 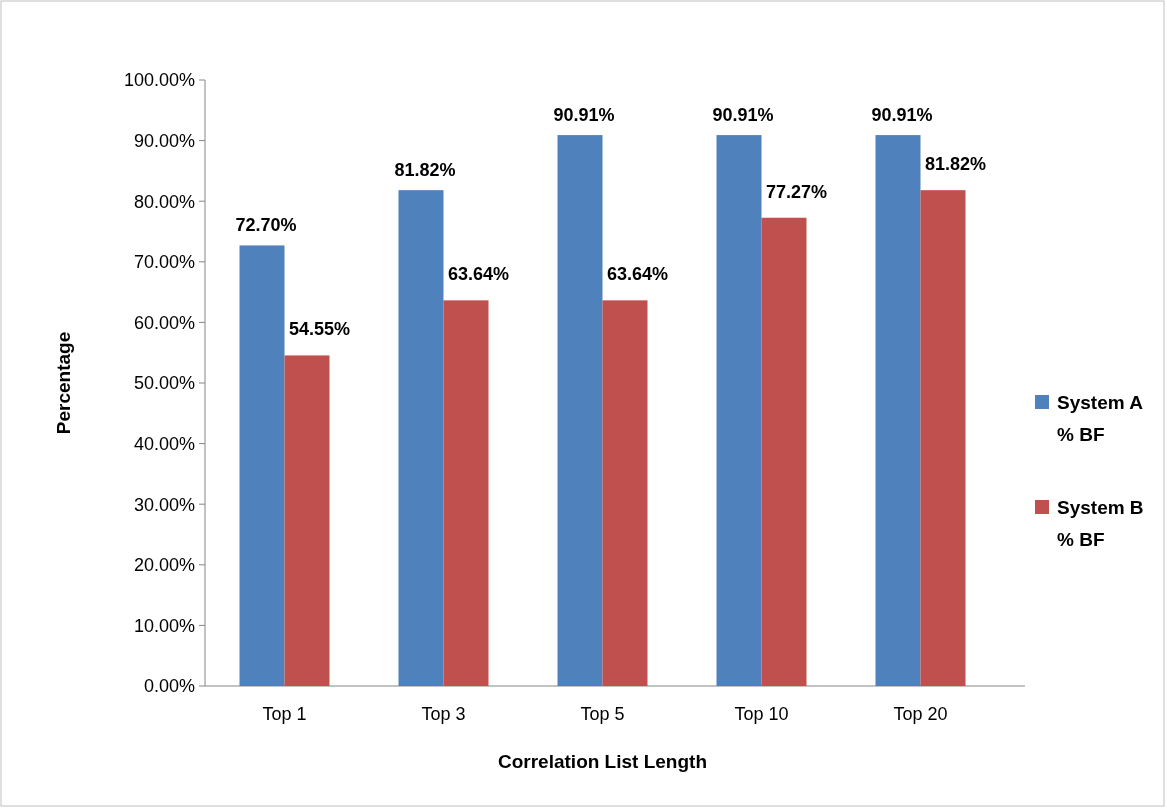 I want to click on y-tick-label: 60.00%, so click(x=164, y=322).